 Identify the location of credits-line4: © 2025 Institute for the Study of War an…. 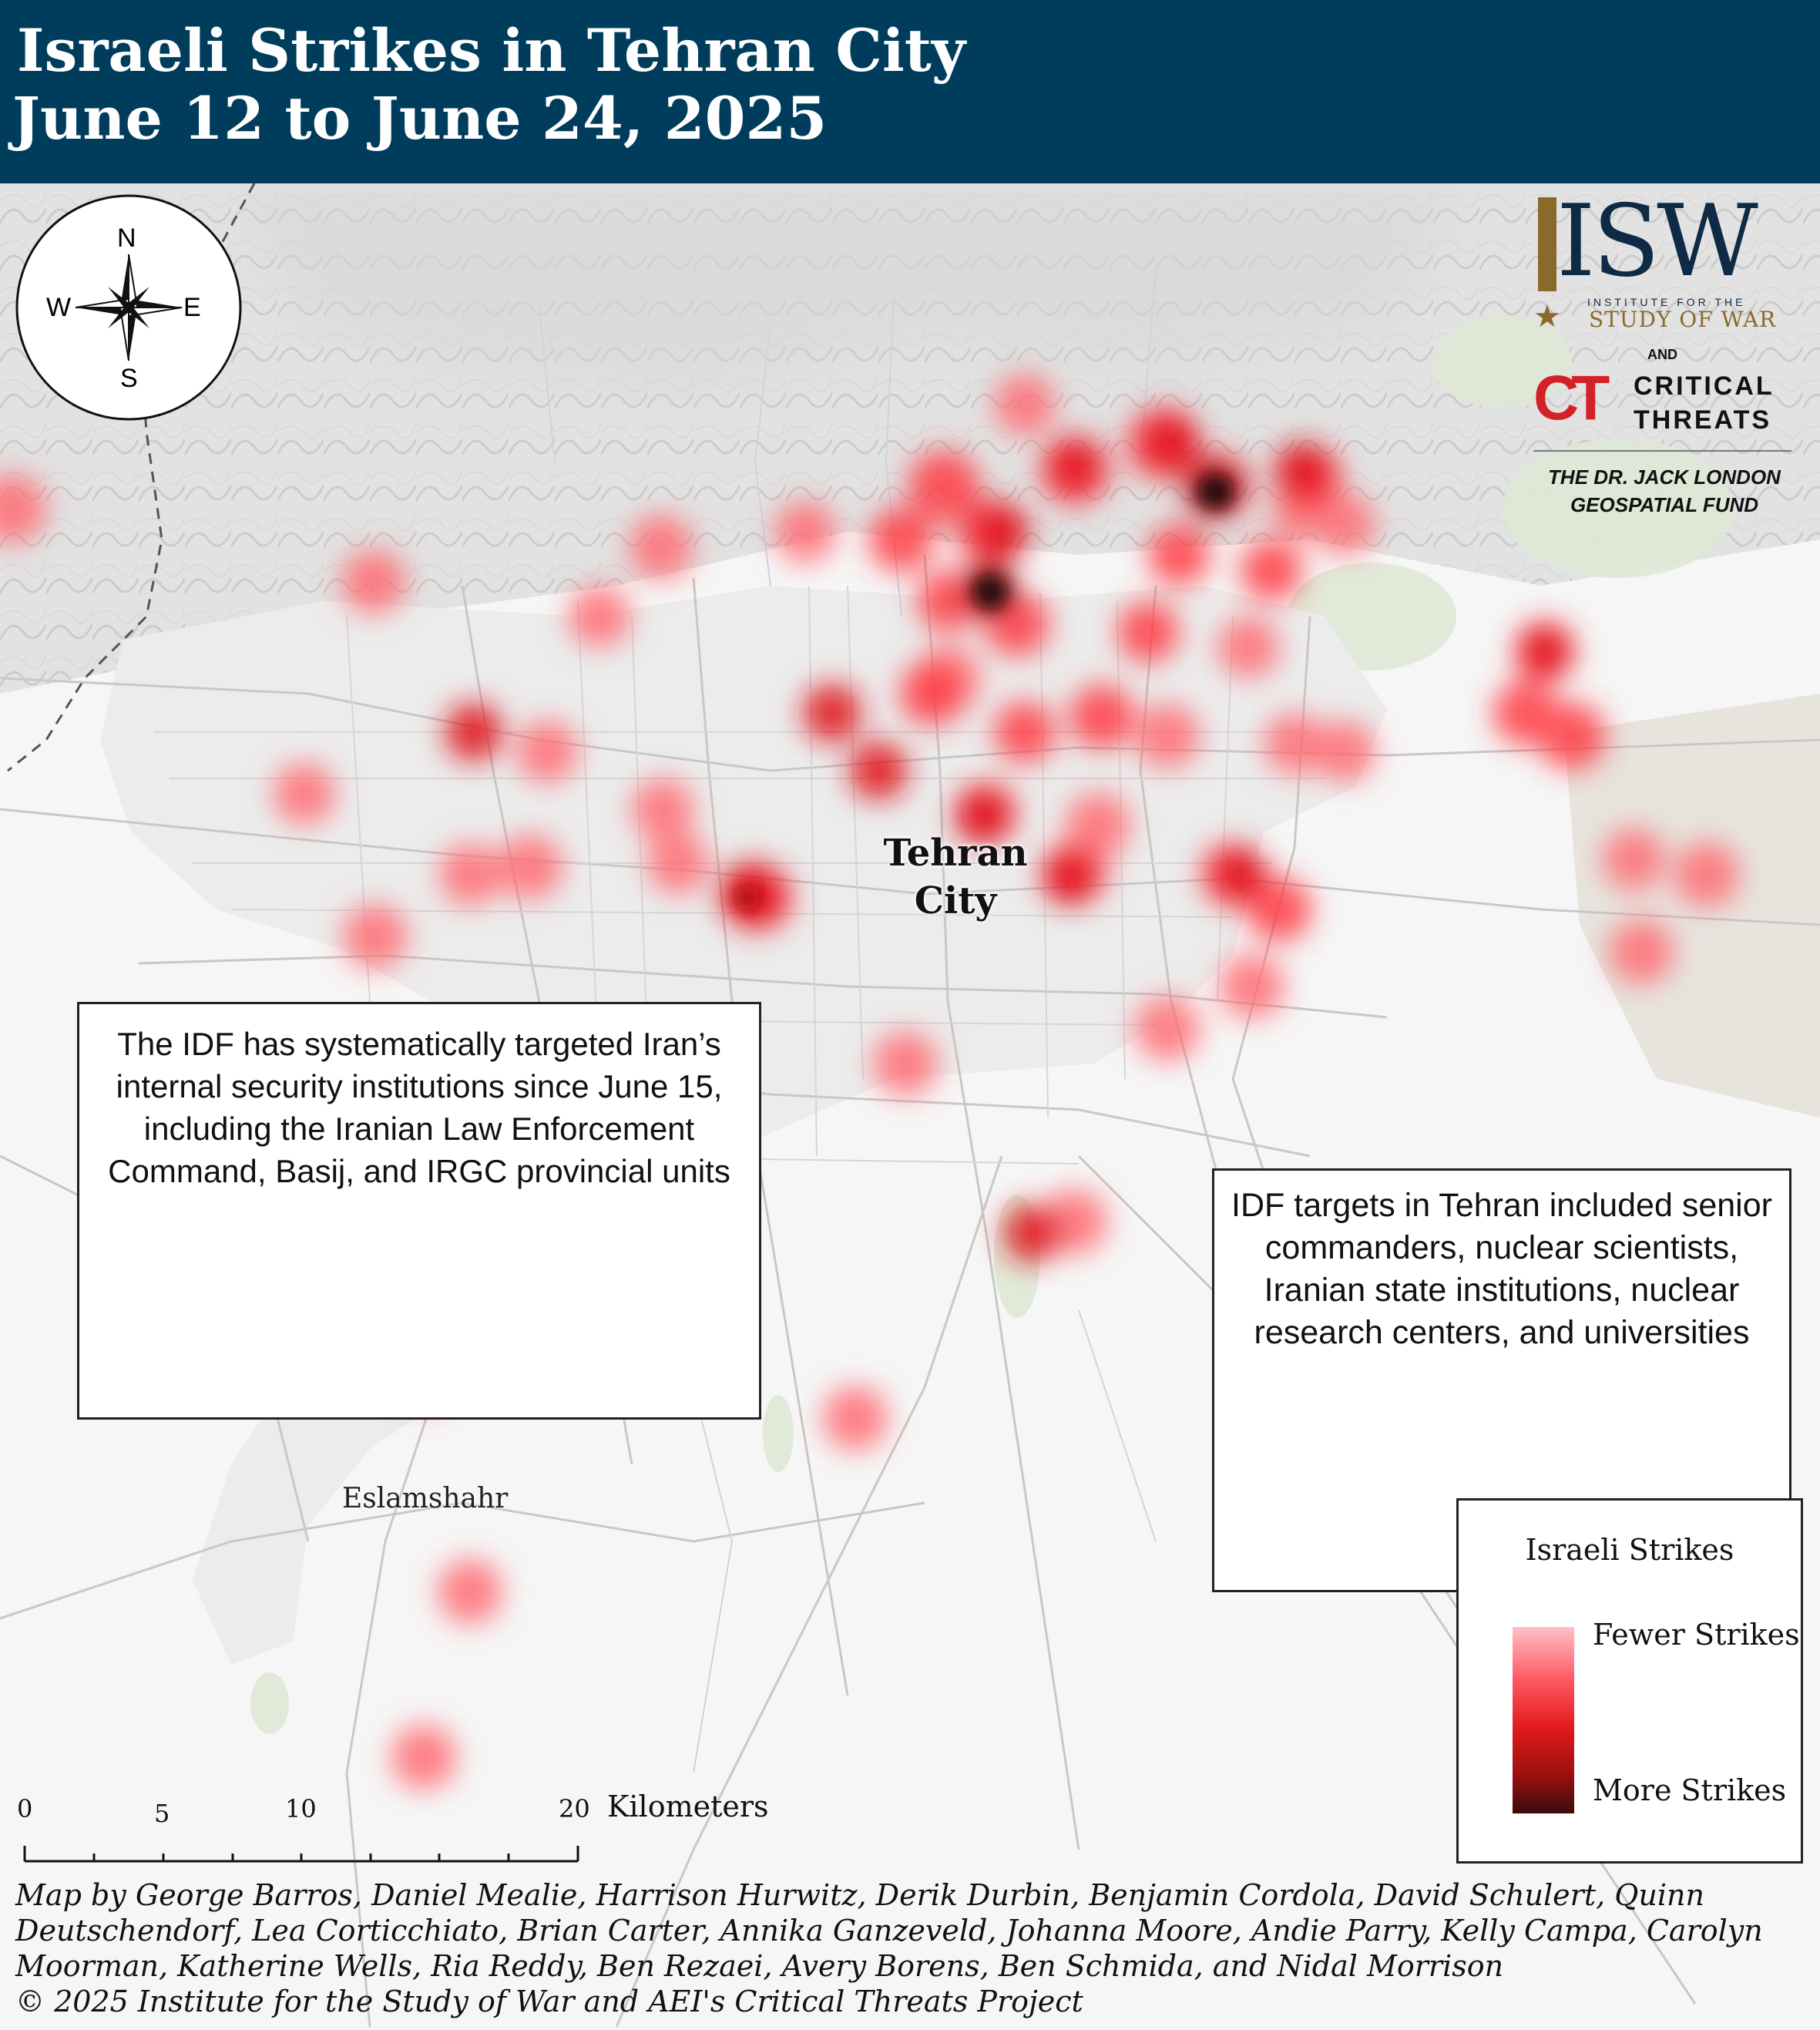
(549, 2001).